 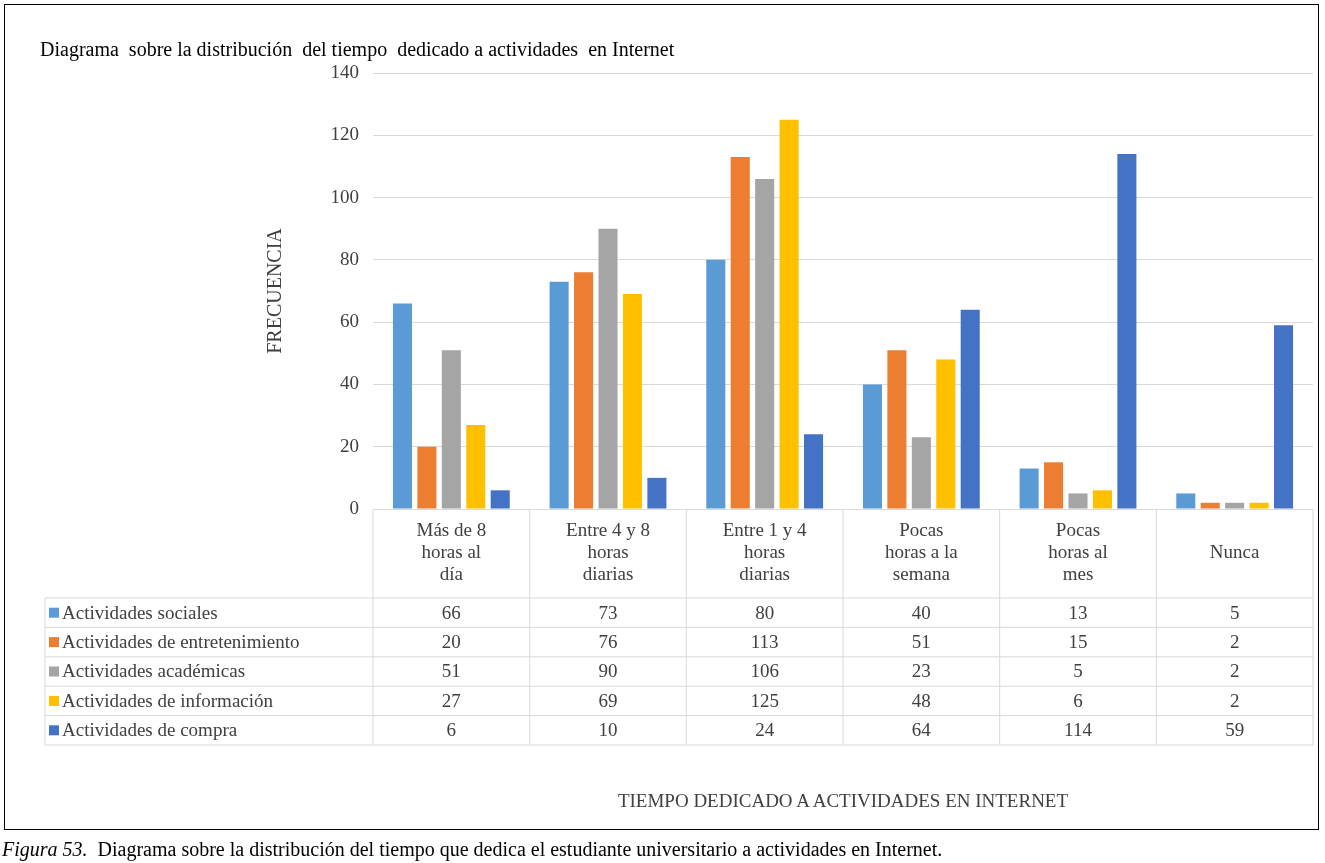 I want to click on y-tick-label: 100, so click(x=344, y=196).